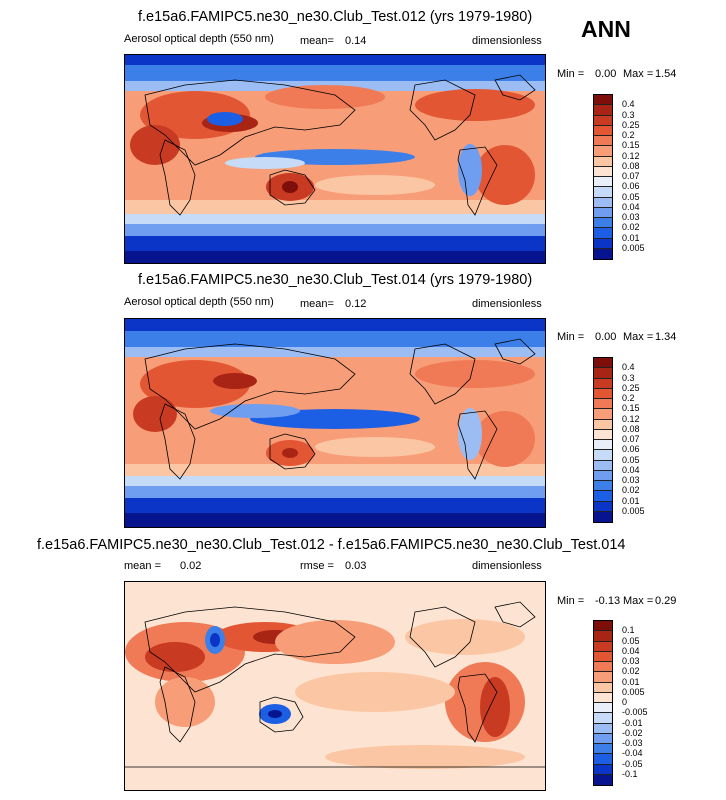  What do you see at coordinates (631, 206) in the screenshot?
I see `panel1-colorbar-tick: 0.04` at bounding box center [631, 206].